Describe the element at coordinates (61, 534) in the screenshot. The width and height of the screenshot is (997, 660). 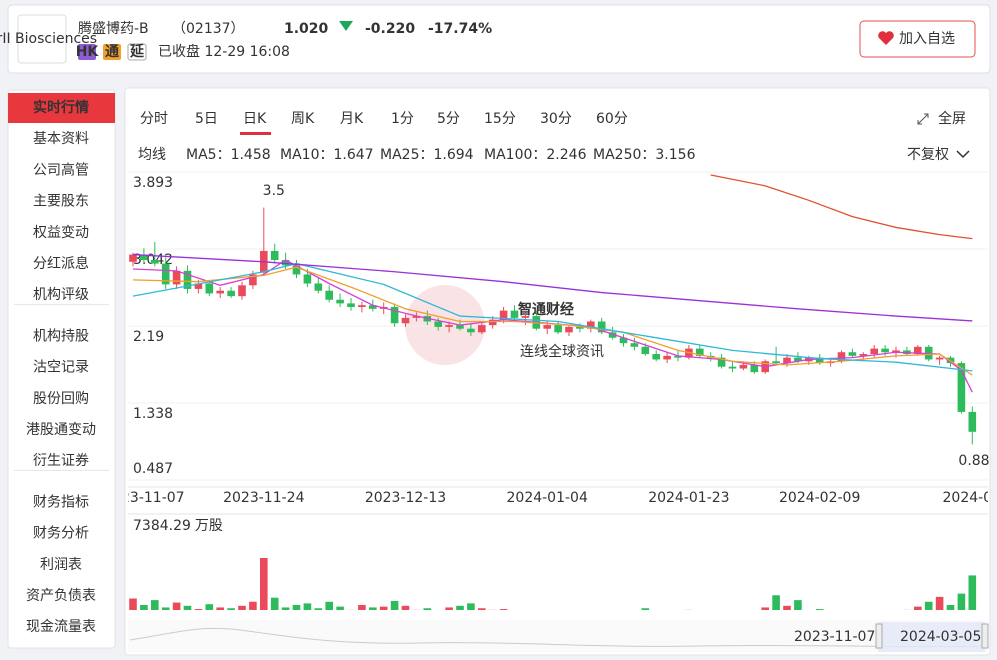
I see `sidebar-item: 财务分析` at that location.